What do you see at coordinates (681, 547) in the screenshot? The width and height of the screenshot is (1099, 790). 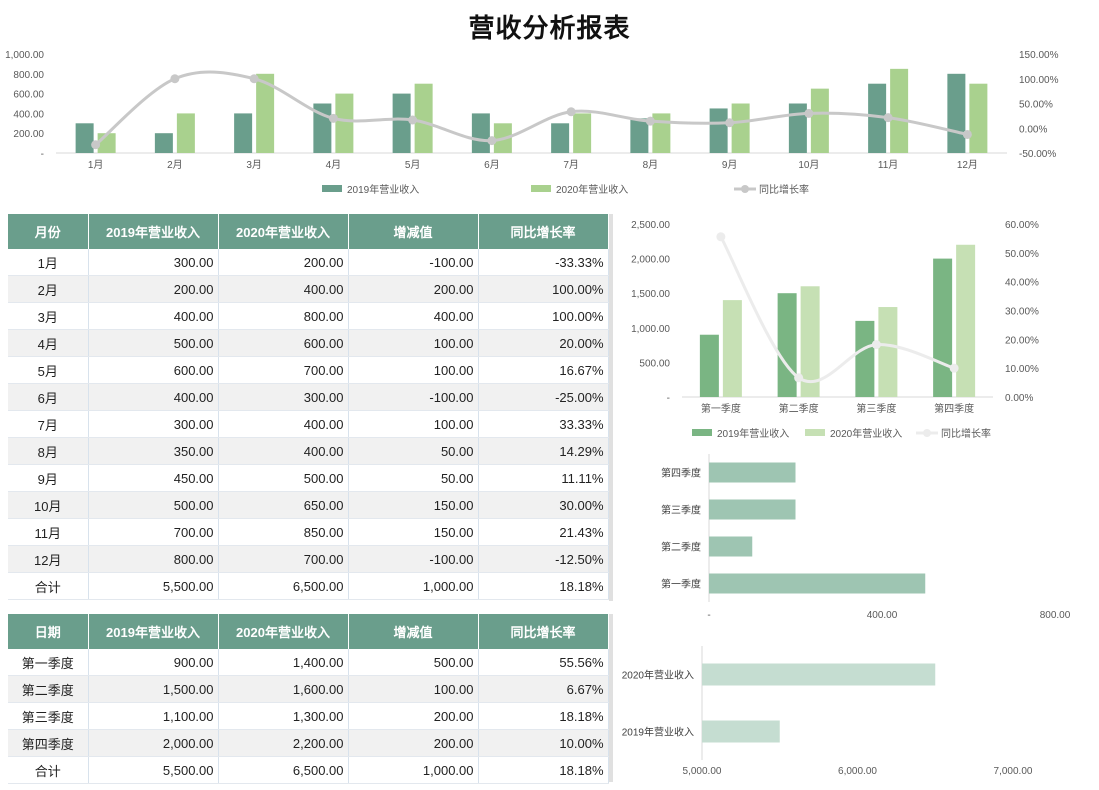 I see `category-label: 第二季度` at bounding box center [681, 547].